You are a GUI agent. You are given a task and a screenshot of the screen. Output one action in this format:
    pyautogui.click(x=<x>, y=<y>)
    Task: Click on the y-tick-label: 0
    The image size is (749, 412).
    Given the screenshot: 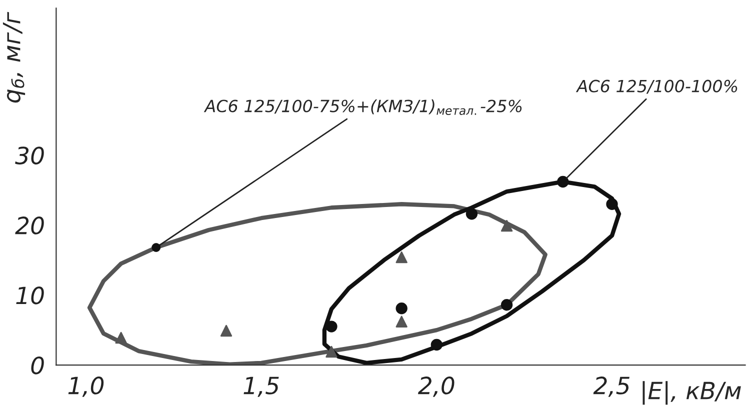 What is the action you would take?
    pyautogui.click(x=37, y=365)
    